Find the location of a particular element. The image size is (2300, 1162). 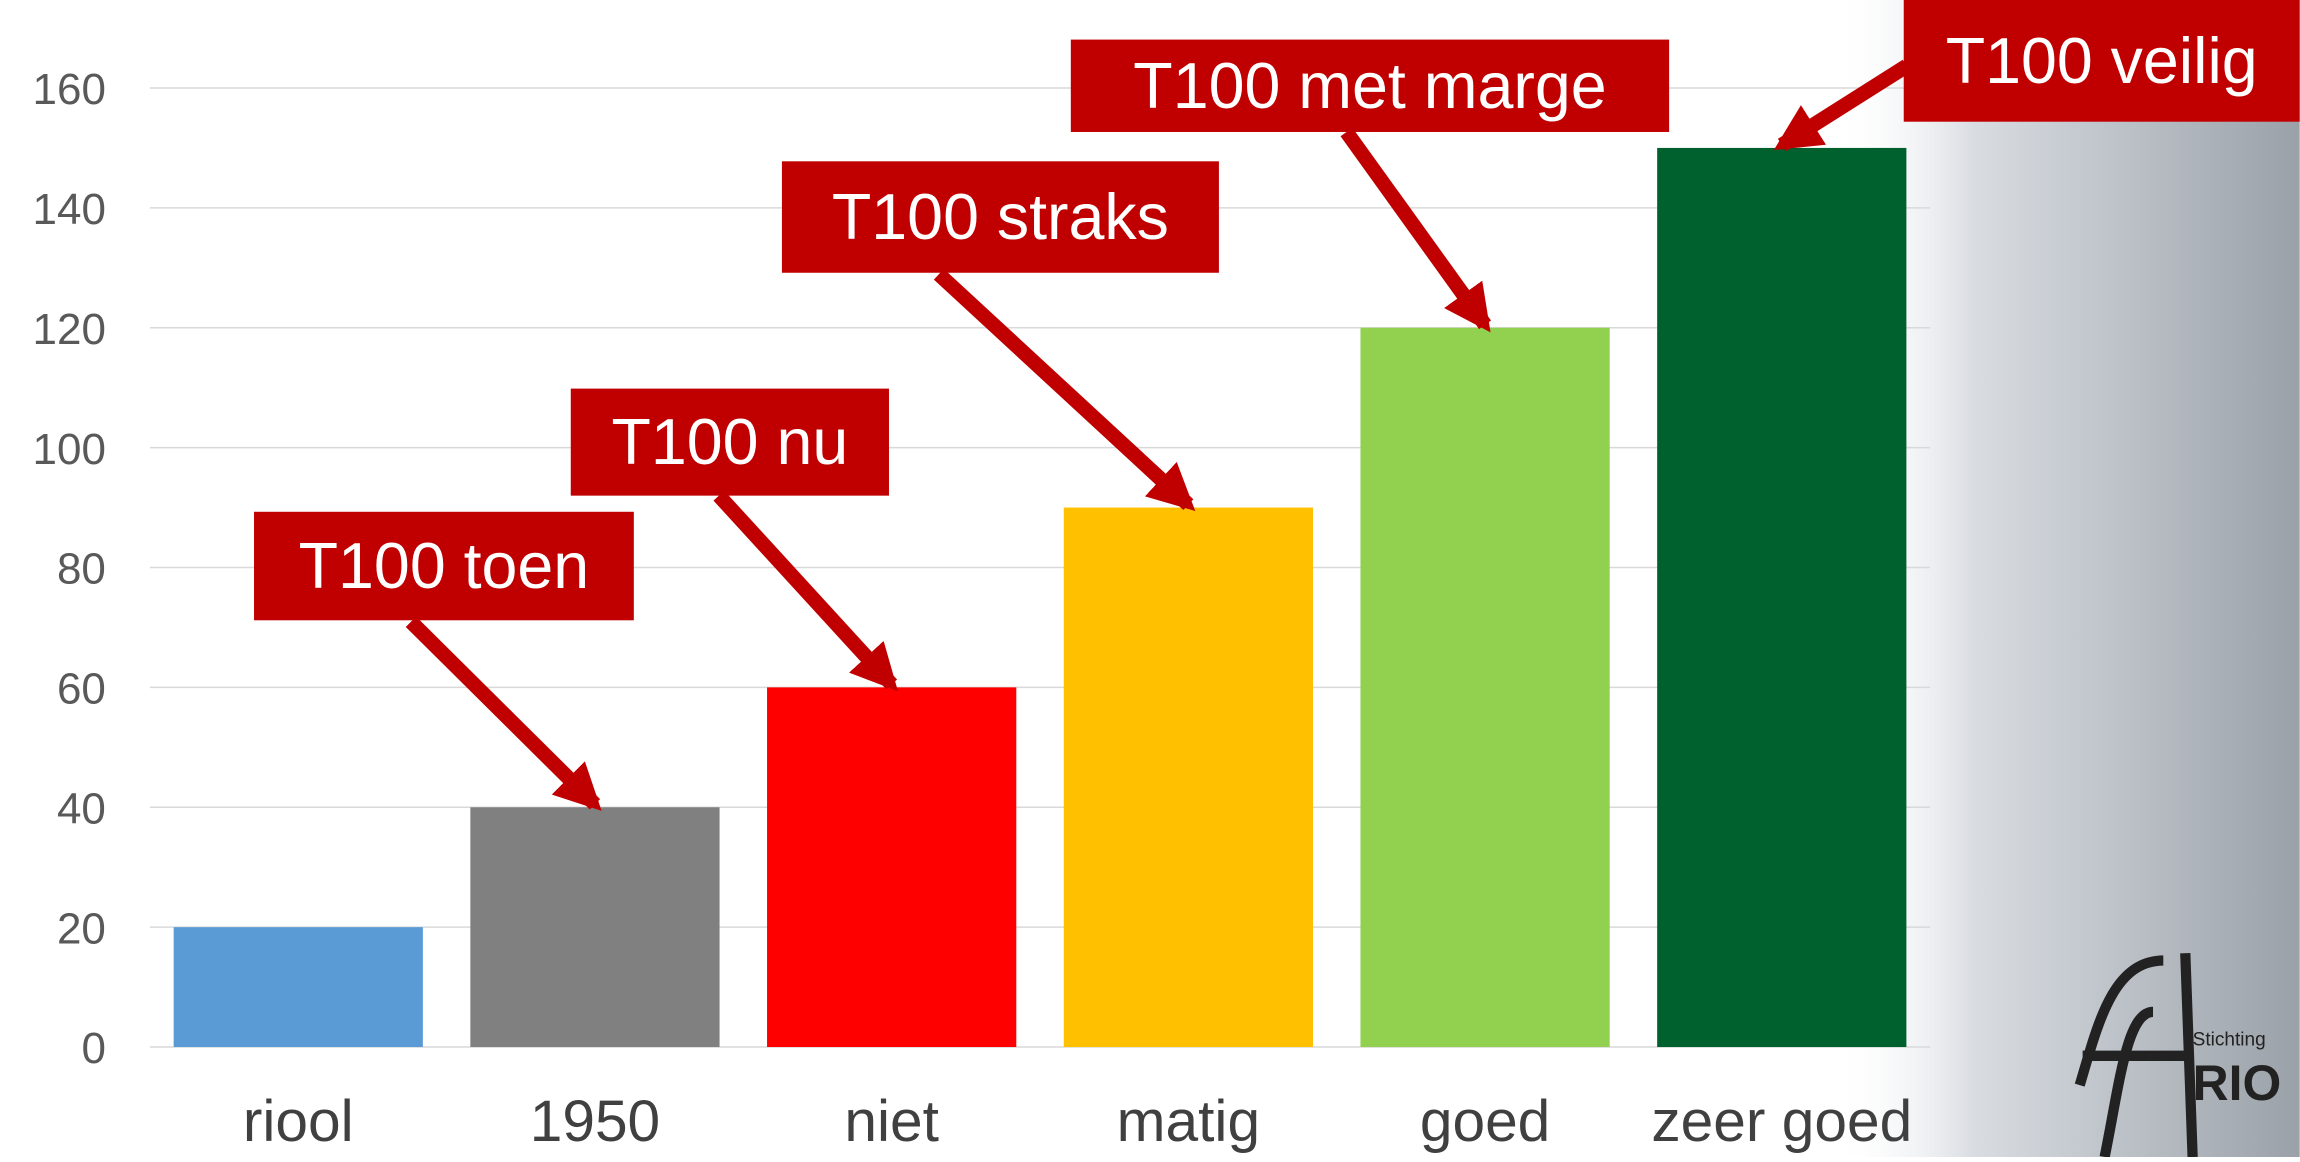

logo-large: RIO is located at coordinates (2237, 1083).